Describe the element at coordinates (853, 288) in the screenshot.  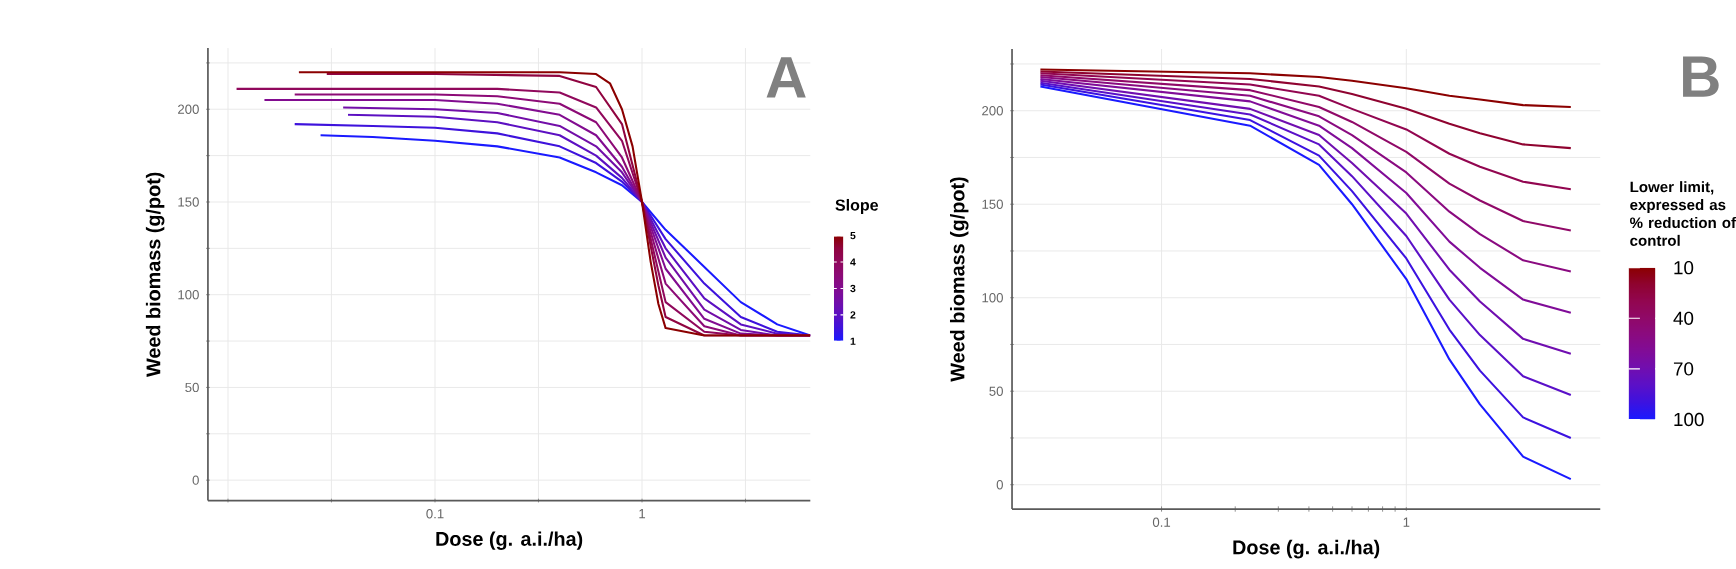
I see `color-bar-label: 3` at that location.